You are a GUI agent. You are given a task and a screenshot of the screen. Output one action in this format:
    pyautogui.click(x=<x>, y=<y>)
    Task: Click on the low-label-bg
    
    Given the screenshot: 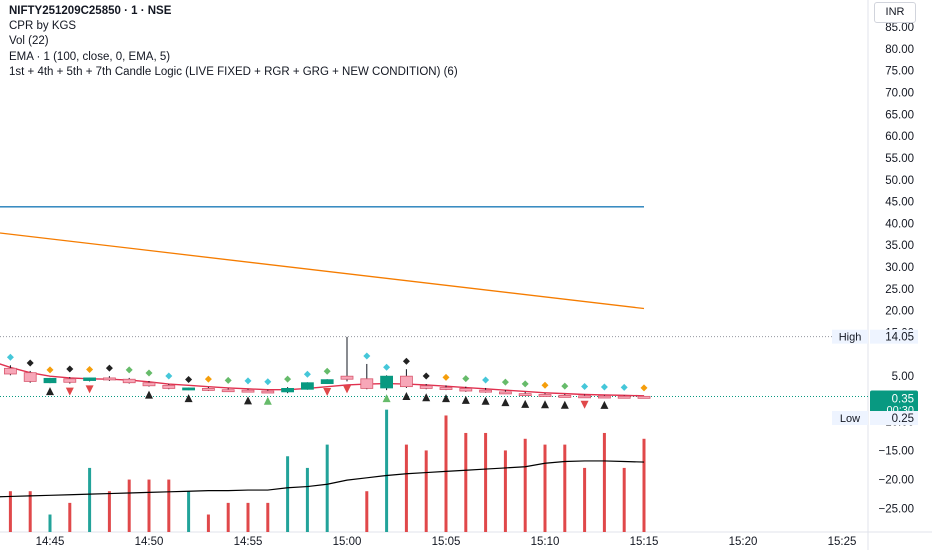 What is the action you would take?
    pyautogui.click(x=850, y=418)
    